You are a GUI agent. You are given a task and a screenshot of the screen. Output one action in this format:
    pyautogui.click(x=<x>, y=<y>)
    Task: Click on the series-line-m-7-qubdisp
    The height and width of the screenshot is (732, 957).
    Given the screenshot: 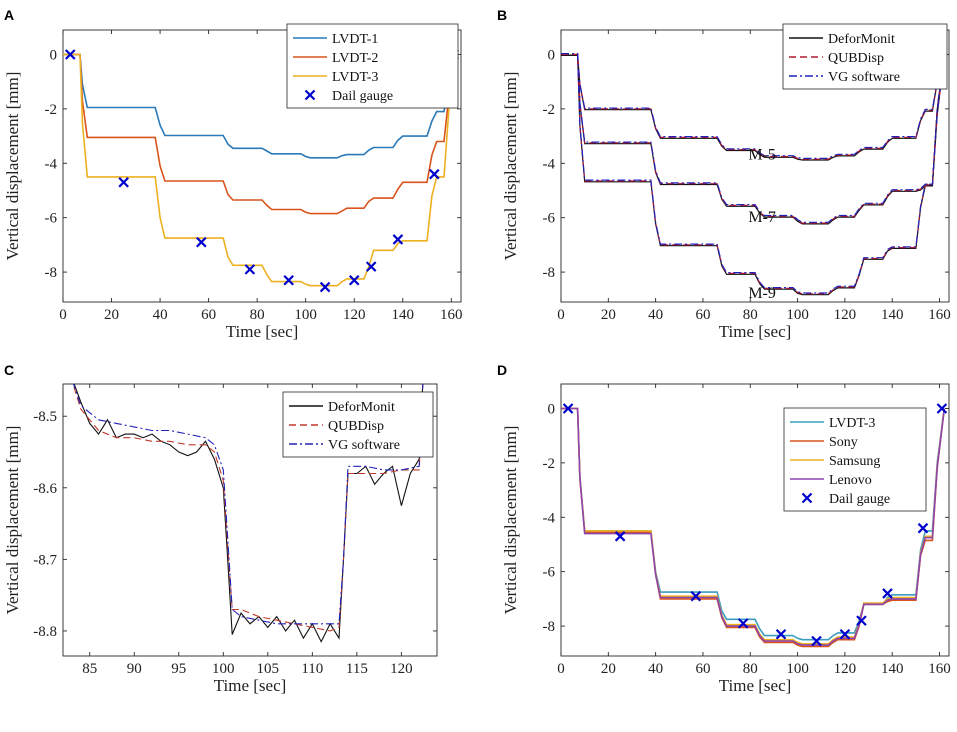 What is the action you would take?
    pyautogui.click(x=753, y=138)
    